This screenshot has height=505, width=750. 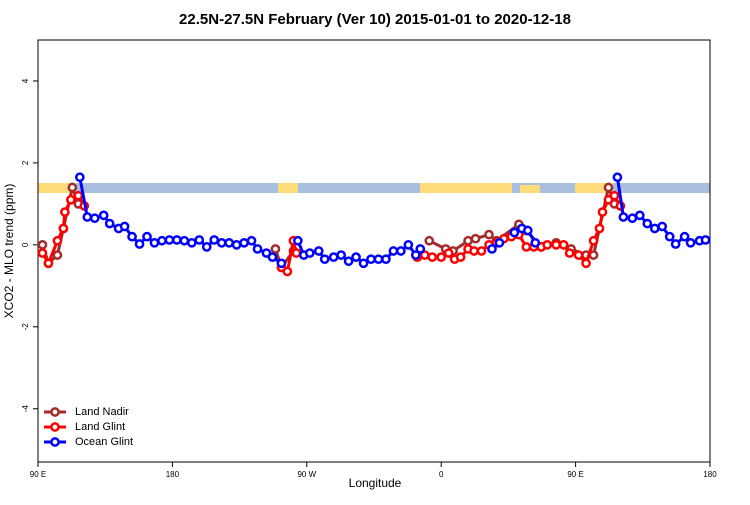 I want to click on y-tick-label: 0, so click(x=25, y=244).